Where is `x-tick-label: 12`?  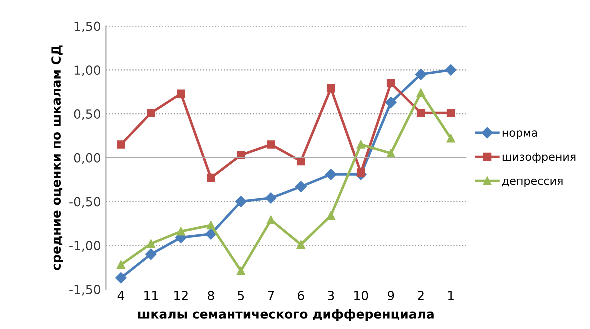 x-tick-label: 12 is located at coordinates (181, 295).